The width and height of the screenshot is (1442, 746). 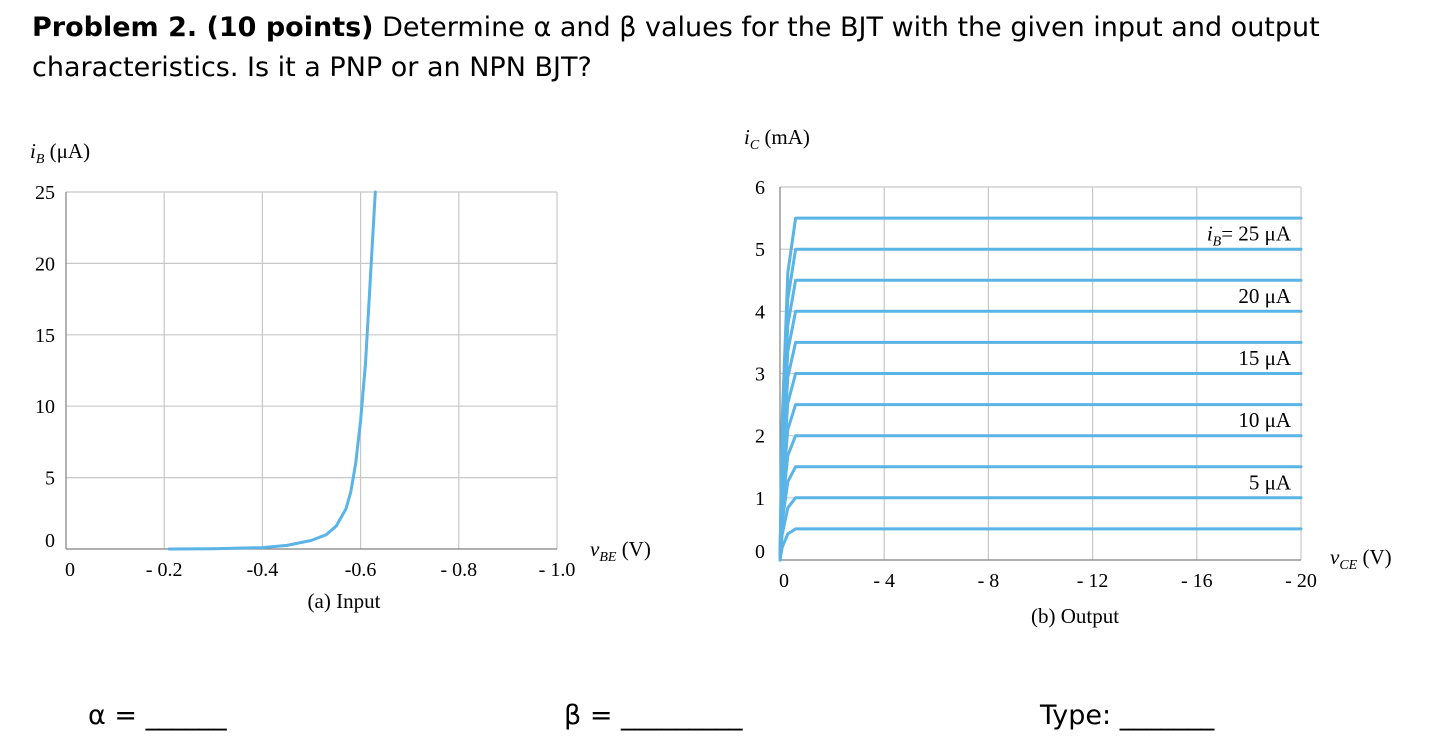 I want to click on input-x-axis-label: vBE (V), so click(x=620, y=551).